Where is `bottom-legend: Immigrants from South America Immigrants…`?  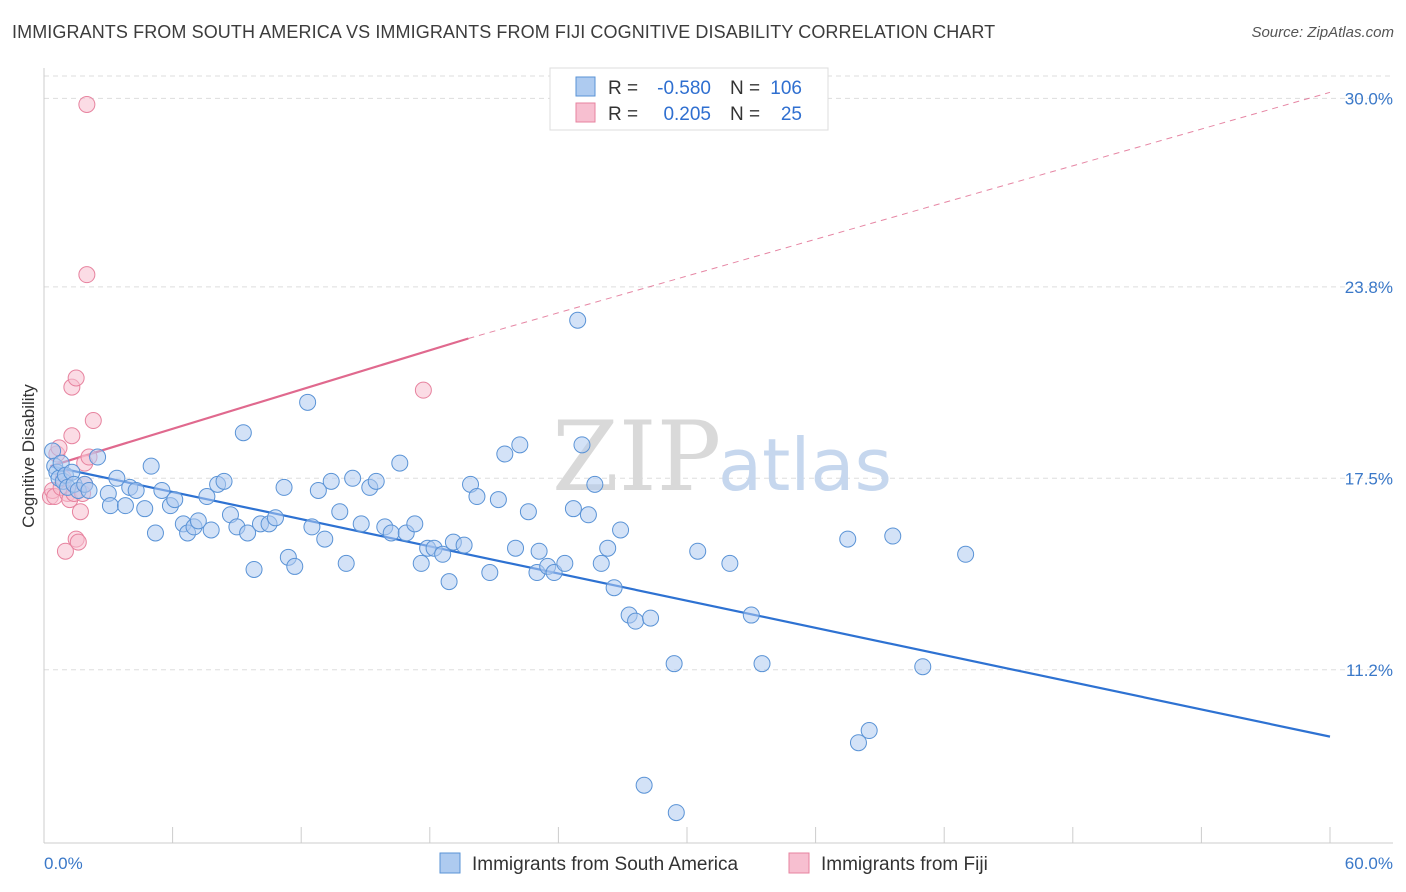
bottom-legend: Immigrants from South America Immigrants… is located at coordinates (713, 863).